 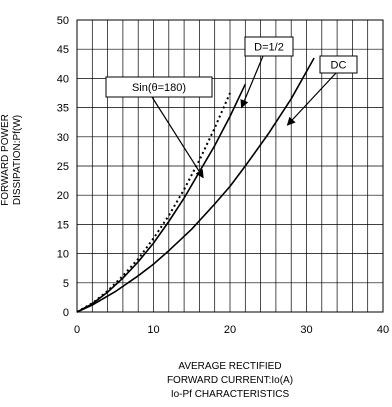 What do you see at coordinates (63, 255) in the screenshot?
I see `y-tick-label: 10` at bounding box center [63, 255].